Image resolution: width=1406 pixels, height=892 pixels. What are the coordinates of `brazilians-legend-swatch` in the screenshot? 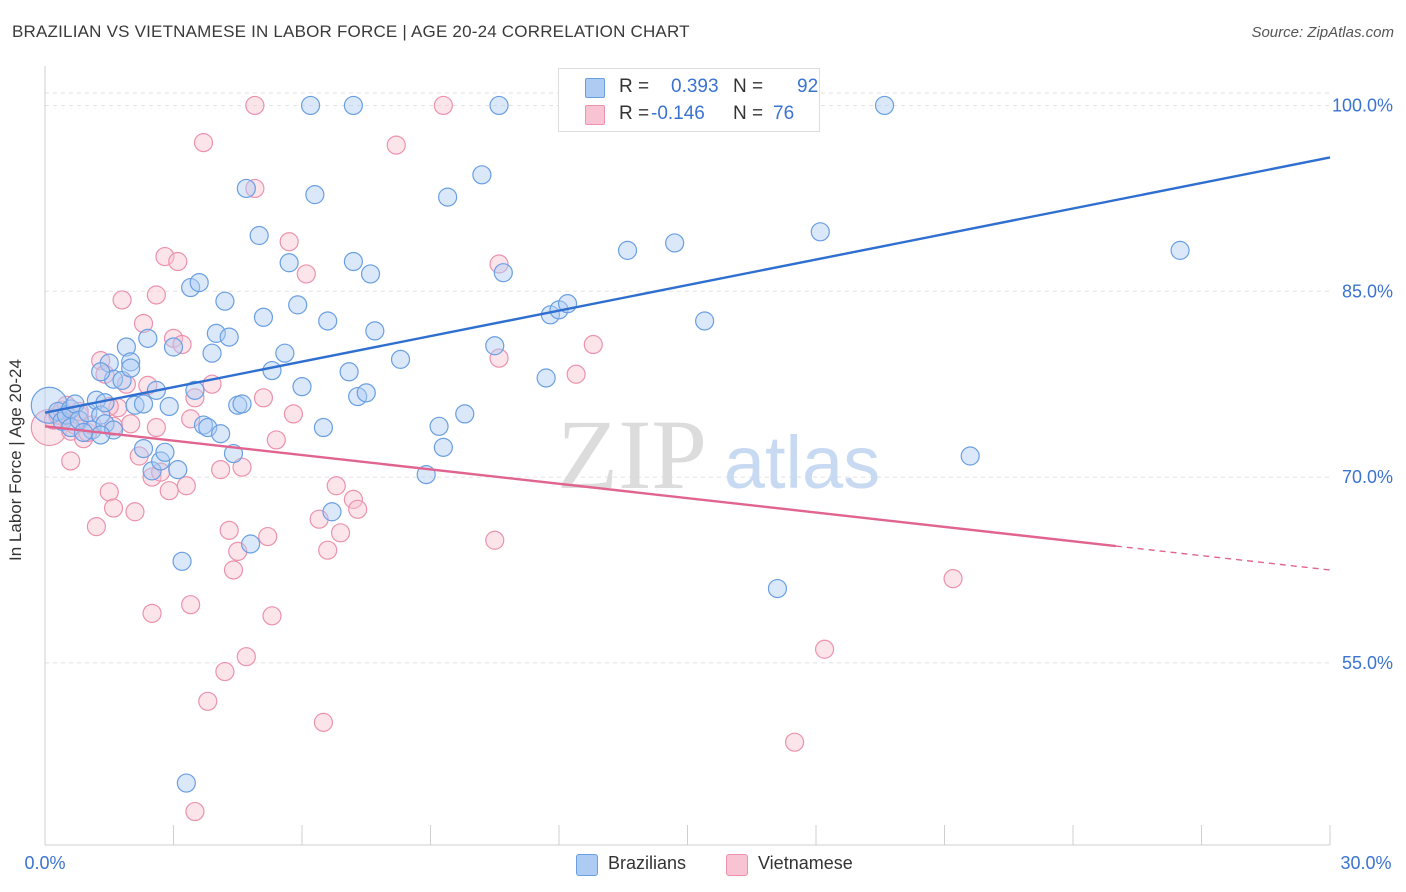 It's located at (587, 865).